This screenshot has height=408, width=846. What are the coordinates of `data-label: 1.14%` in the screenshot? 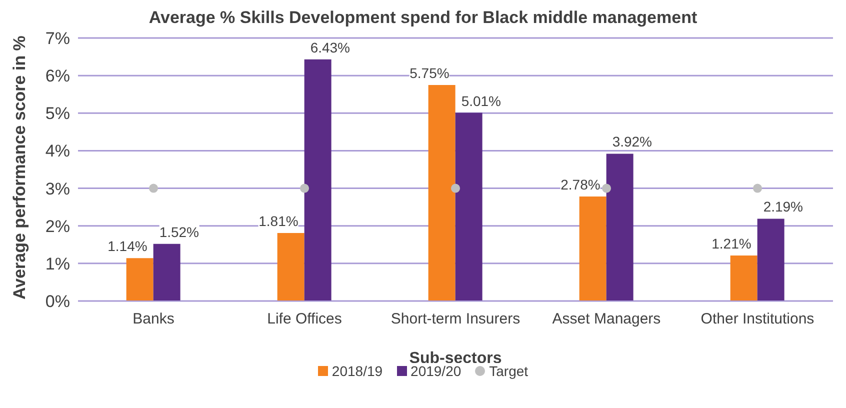 It's located at (128, 246).